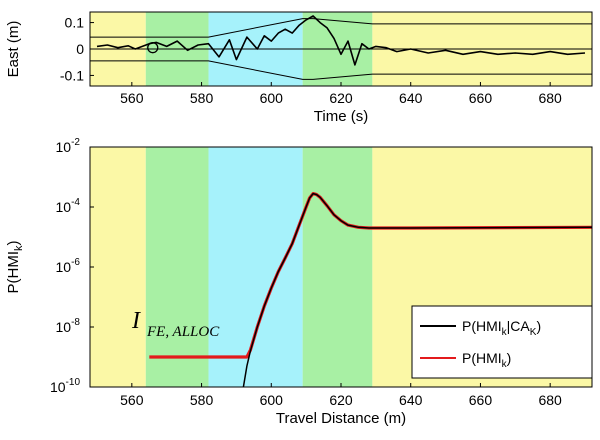  Describe the element at coordinates (183, 332) in the screenshot. I see `threshold-annotation-subscript: FE, ALLOC` at that location.